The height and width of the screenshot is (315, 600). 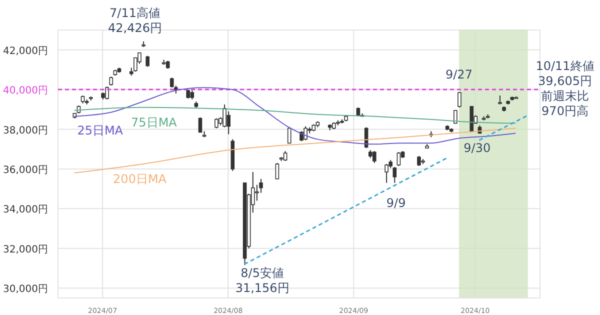 I want to click on annotation: 39,605円, so click(x=565, y=81).